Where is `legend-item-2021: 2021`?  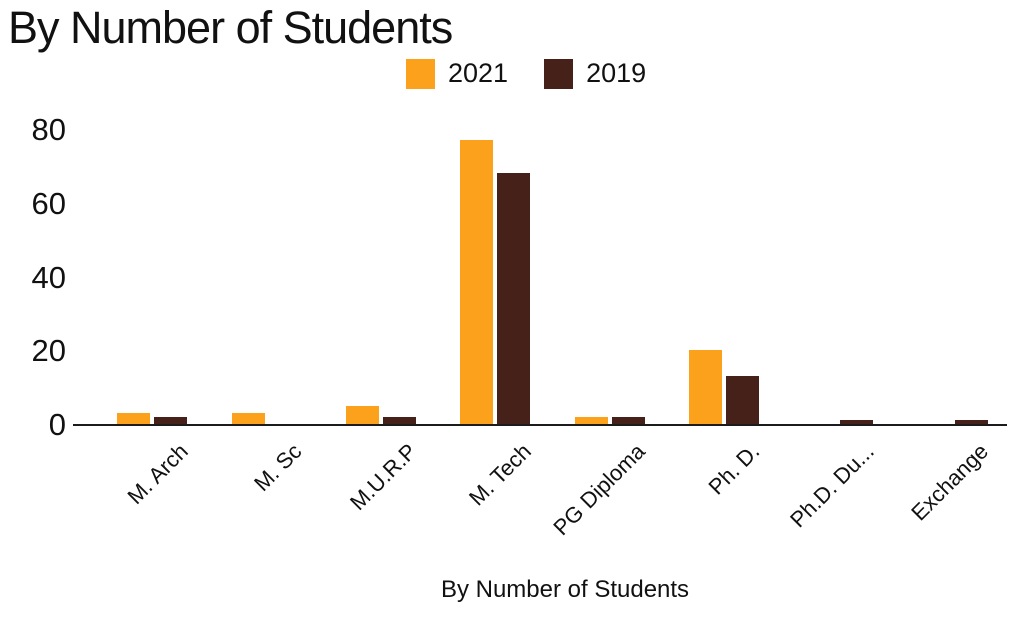 legend-item-2021: 2021 is located at coordinates (457, 73).